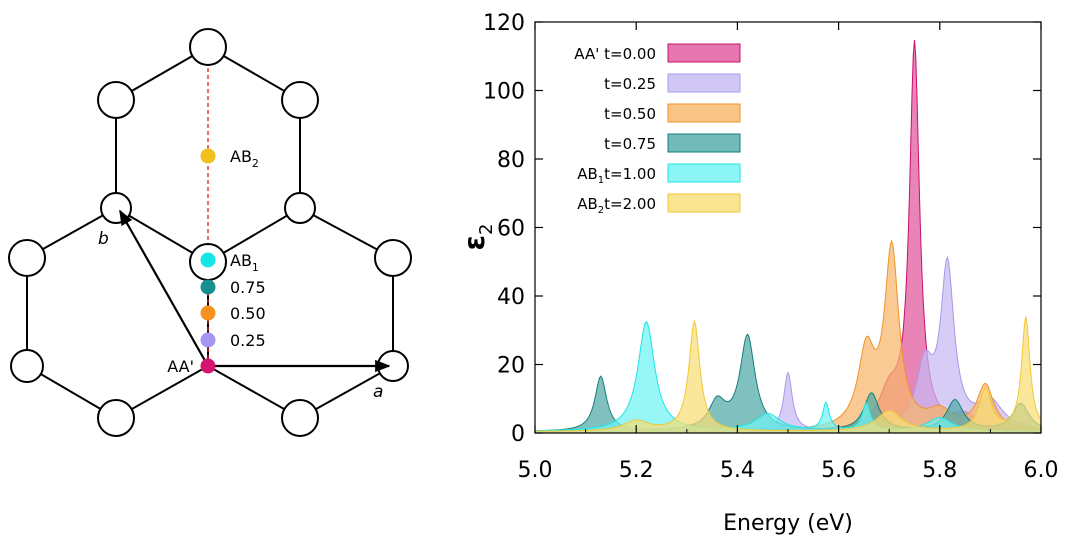  Describe the element at coordinates (103, 239) in the screenshot. I see `vector-b-label: b` at that location.